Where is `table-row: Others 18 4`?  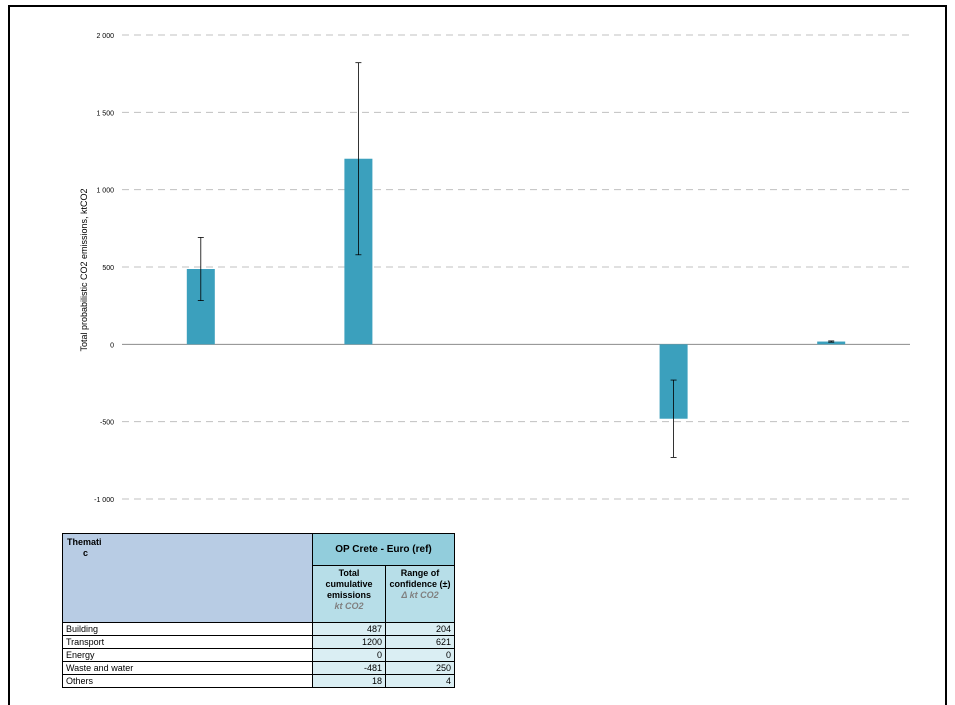 table-row: Others 18 4 is located at coordinates (258, 681).